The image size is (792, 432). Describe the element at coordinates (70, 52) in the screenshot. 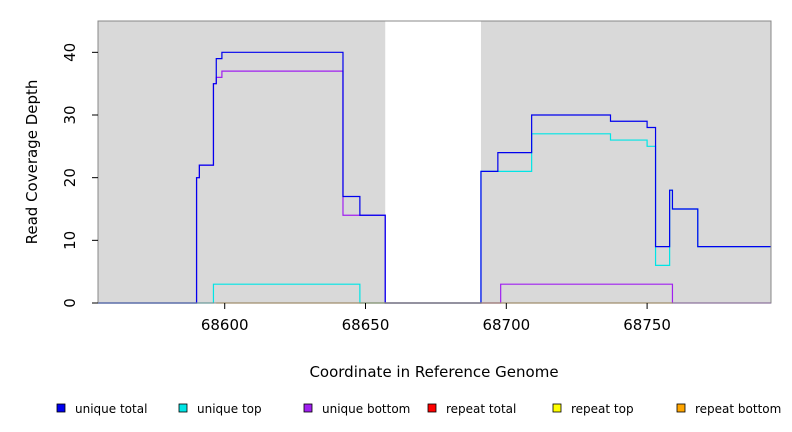

I see `y-tick-label-40: 40` at that location.